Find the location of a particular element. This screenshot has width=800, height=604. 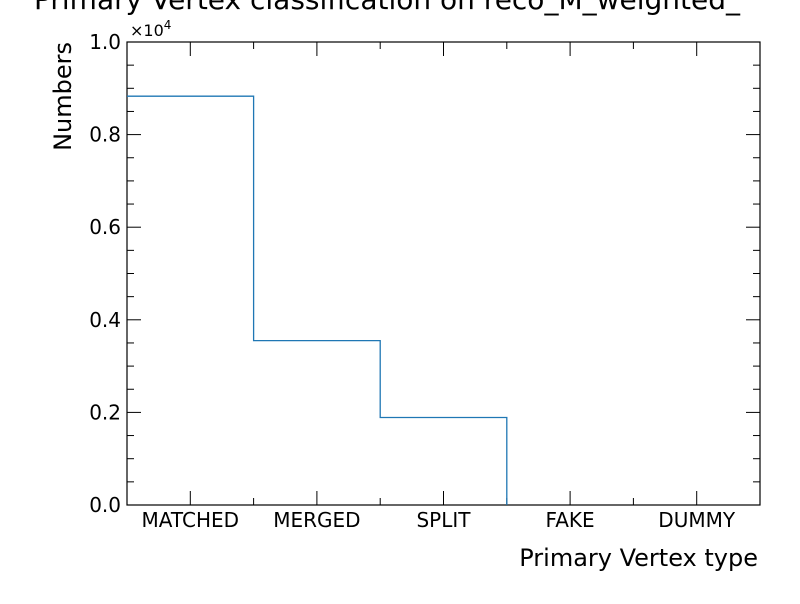

y-tick-label: 0.6 is located at coordinates (105, 227).